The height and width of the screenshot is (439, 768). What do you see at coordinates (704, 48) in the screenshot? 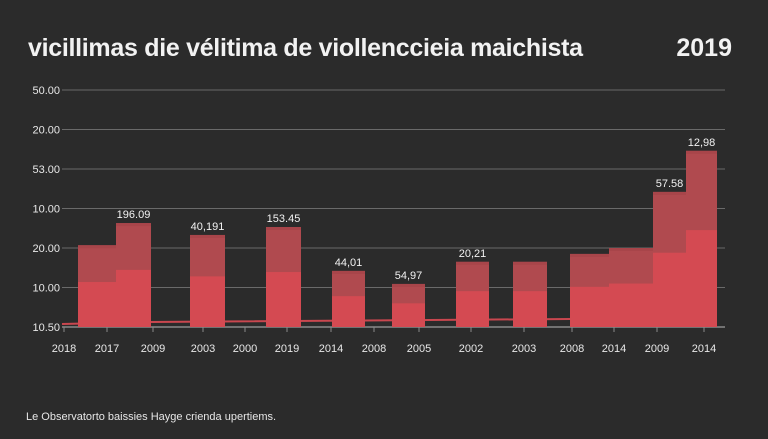
I see `year-label: 2019` at bounding box center [704, 48].